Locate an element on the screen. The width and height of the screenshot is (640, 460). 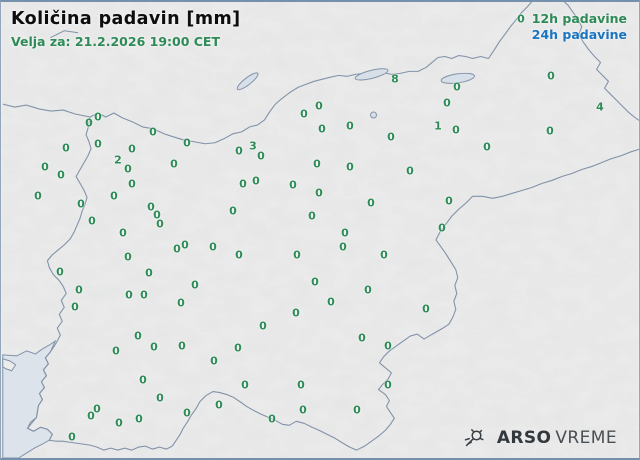
italy-austria-border is located at coordinates (46, 110).